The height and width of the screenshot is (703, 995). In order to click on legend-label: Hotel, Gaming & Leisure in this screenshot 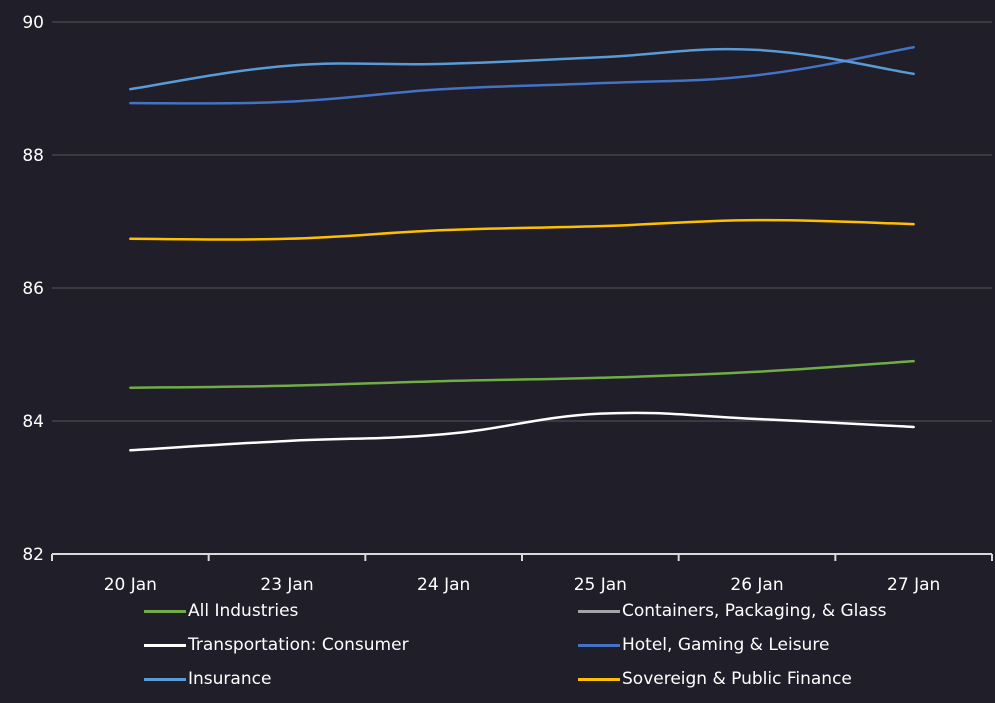, I will do `click(726, 645)`.